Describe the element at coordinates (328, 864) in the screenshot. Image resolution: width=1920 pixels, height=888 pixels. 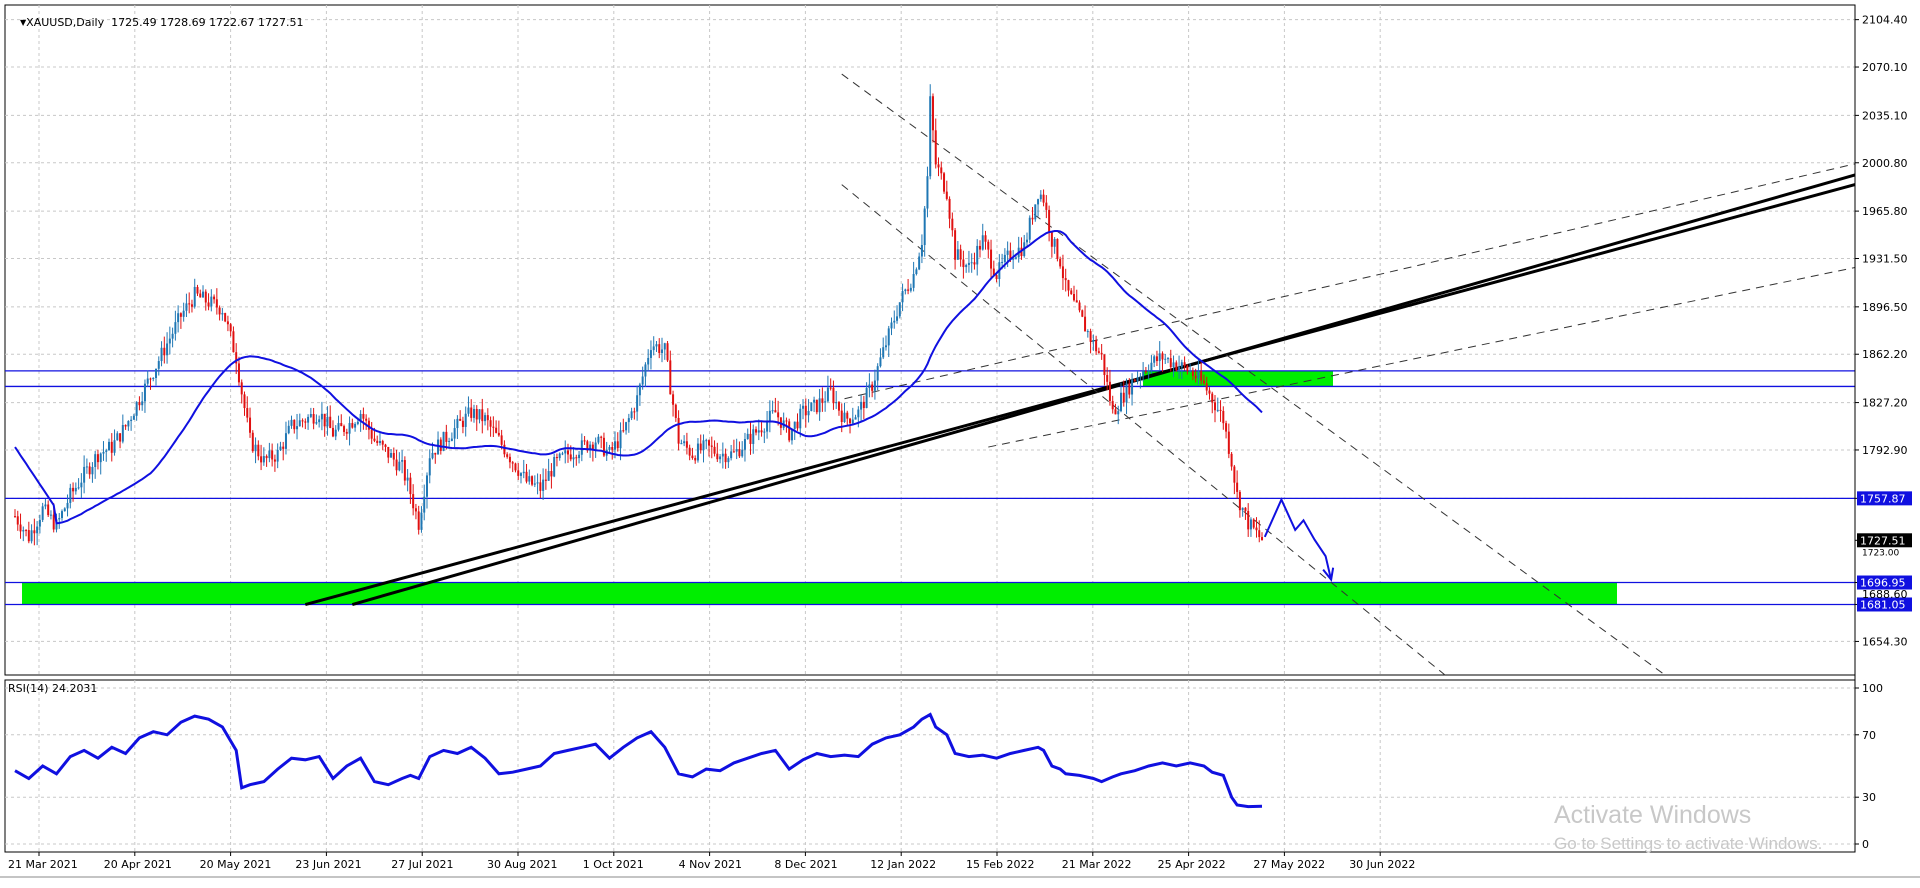
I see `time-tick-label: 23 Jun 2021` at that location.